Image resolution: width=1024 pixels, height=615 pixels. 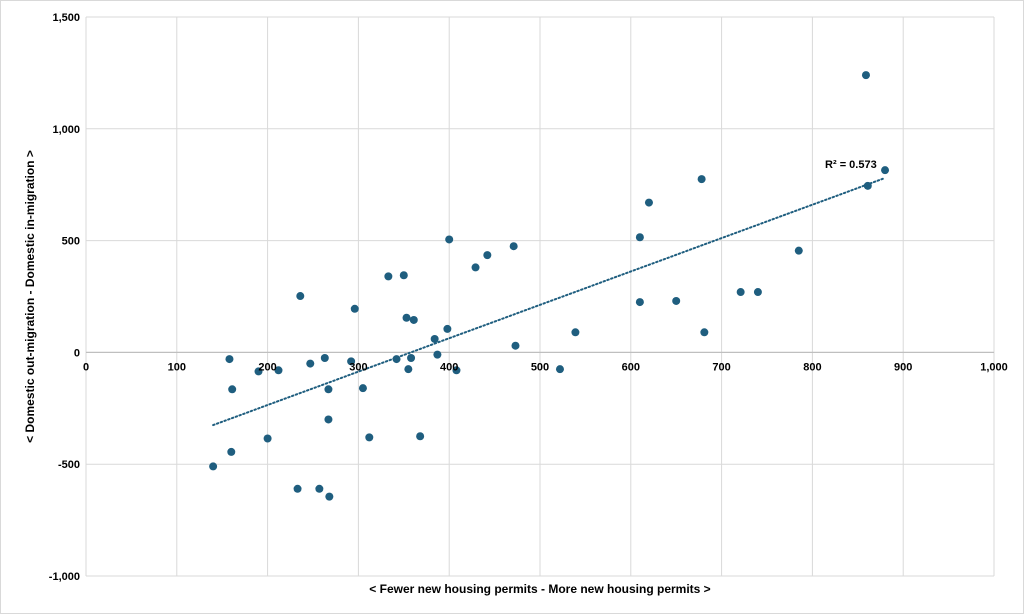 I want to click on y-tick-label: 500, so click(x=71, y=242).